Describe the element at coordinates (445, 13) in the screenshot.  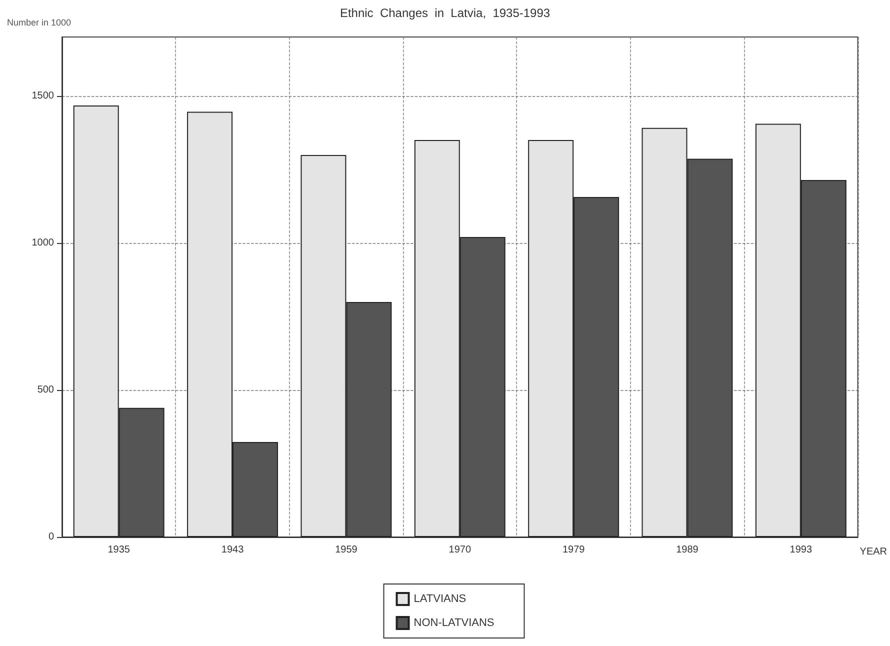
I see `chart-title: Ethnic Changes in Latvia, 1935-1993` at that location.